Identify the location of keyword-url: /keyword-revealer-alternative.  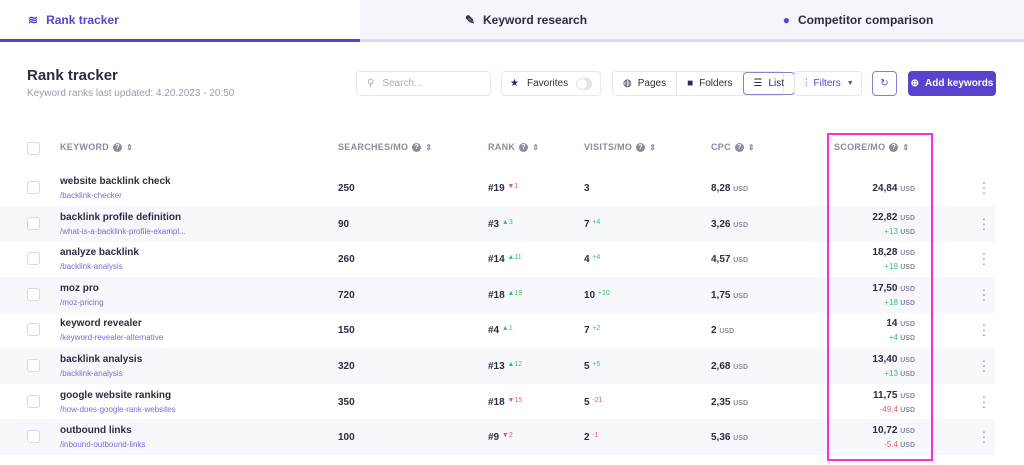
(112, 338).